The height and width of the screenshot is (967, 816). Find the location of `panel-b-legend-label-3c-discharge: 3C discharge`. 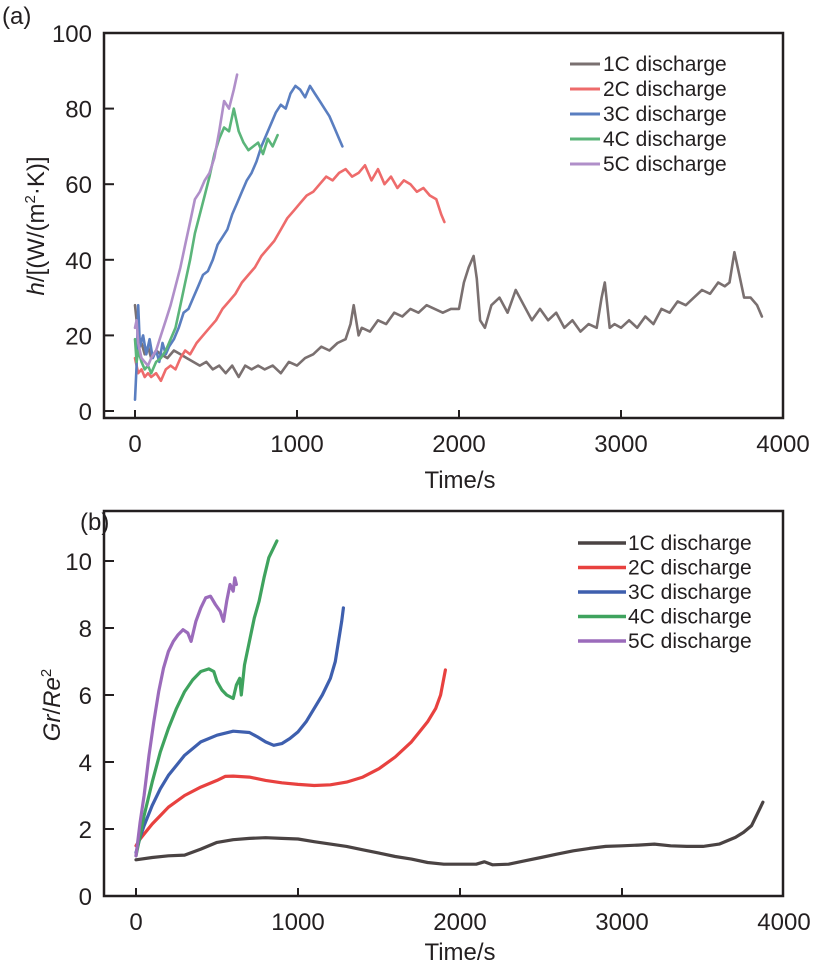

panel-b-legend-label-3c-discharge: 3C discharge is located at coordinates (690, 592).